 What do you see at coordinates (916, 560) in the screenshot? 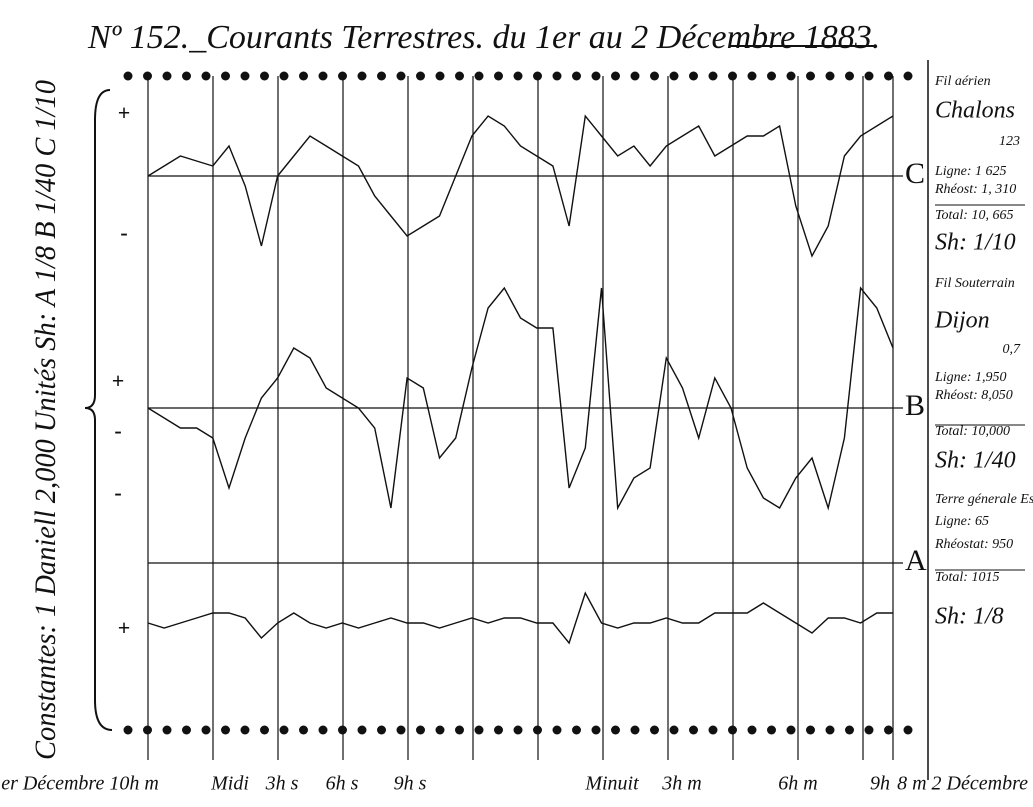
I see `trace-label: A` at bounding box center [916, 560].